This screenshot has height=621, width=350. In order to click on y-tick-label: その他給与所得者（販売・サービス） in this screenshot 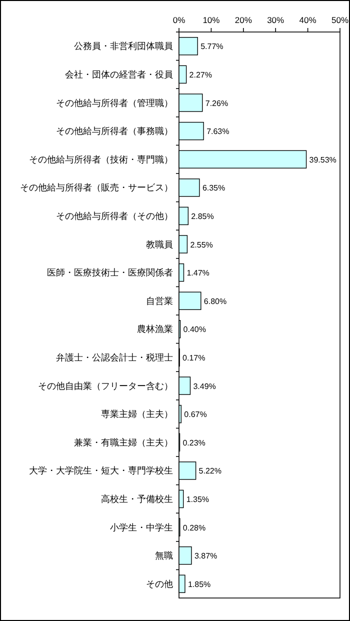, I will do `click(96, 187)`.